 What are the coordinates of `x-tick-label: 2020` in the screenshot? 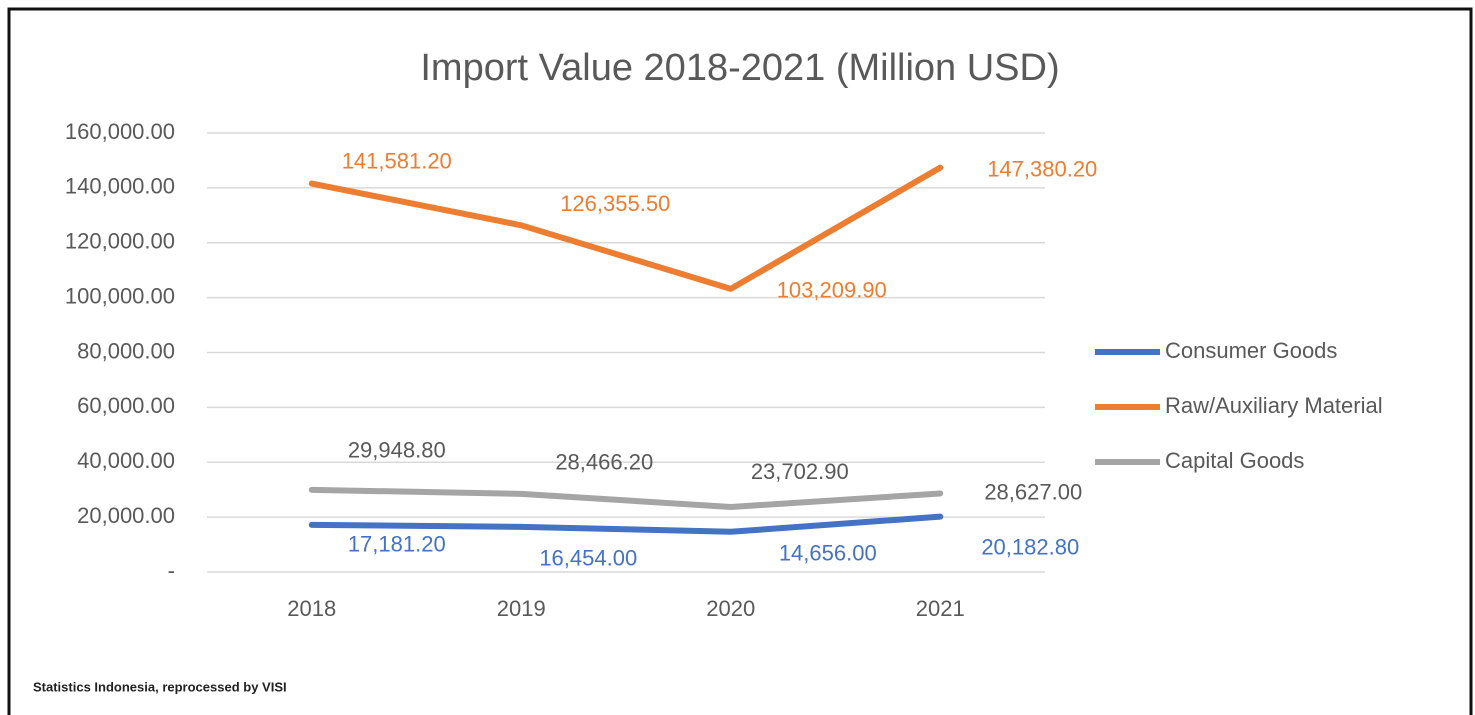 It's located at (730, 608).